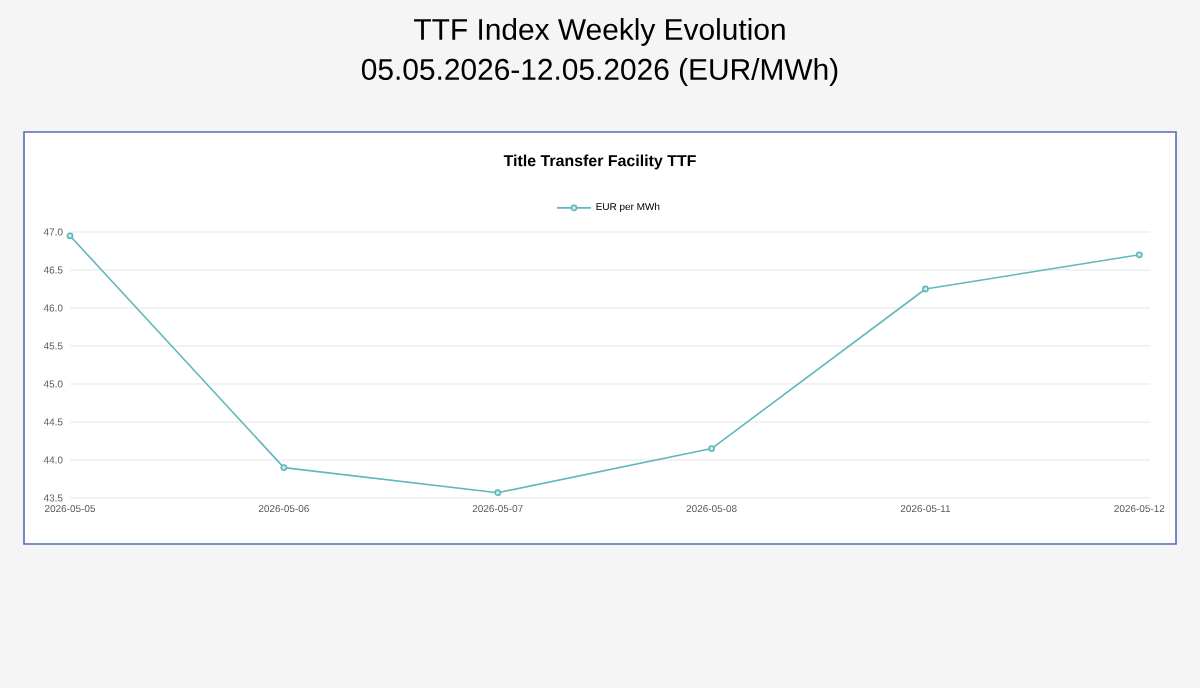 This screenshot has height=688, width=1200. Describe the element at coordinates (599, 72) in the screenshot. I see `chart-subtitle: 05.05.2026-12.05.2026 (EUR/MWh)` at that location.